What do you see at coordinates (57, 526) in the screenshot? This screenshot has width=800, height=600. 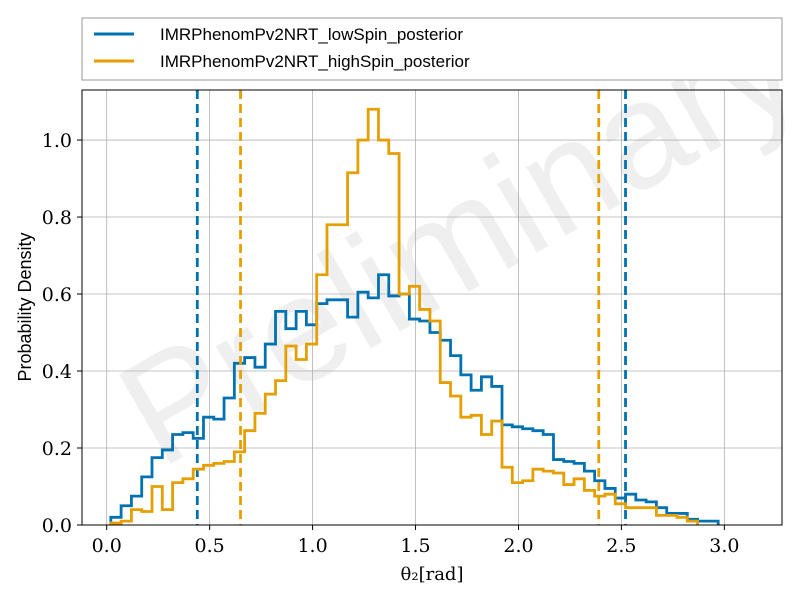 I see `y-tick-label: 0.0` at bounding box center [57, 526].